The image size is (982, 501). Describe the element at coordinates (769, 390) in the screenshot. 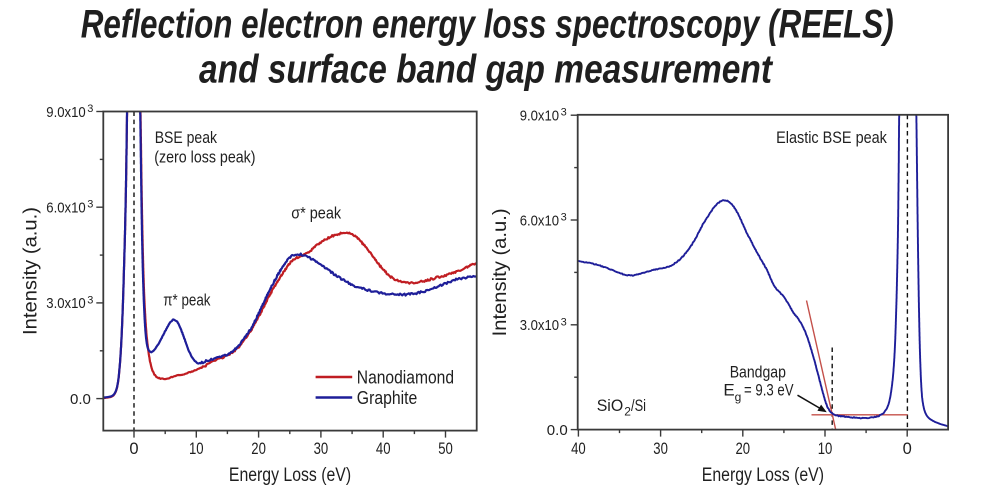

I see `svg-text: = 9.3 eV` at that location.